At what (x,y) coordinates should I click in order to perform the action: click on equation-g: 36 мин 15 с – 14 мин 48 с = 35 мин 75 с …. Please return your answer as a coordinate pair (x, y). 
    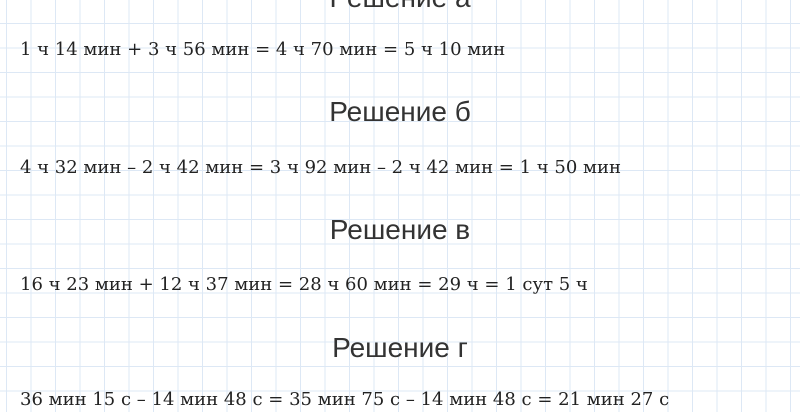
    Looking at the image, I should click on (345, 399).